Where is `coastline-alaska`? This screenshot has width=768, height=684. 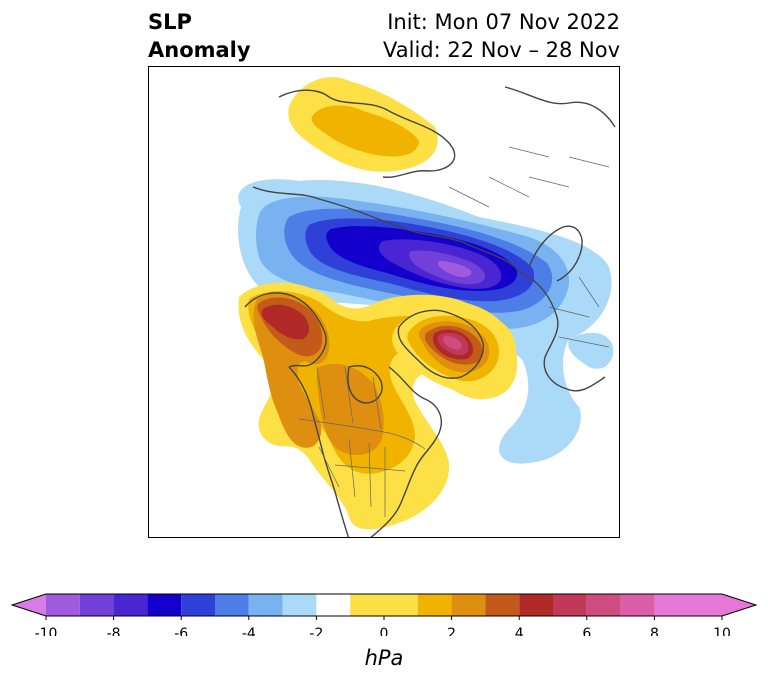 coastline-alaska is located at coordinates (285, 330).